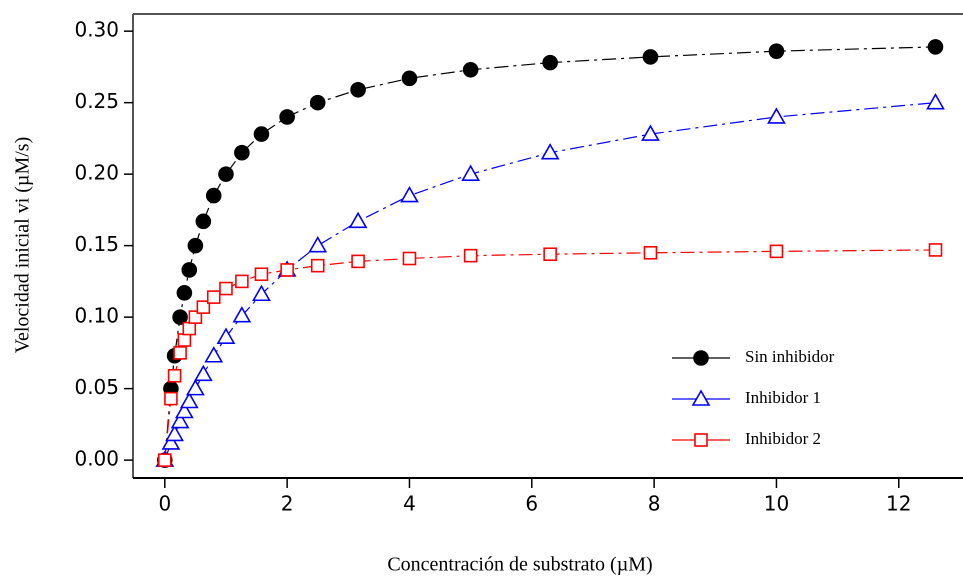  I want to click on y-axis-label: Velocidad inicial vi (µM/s), so click(23, 245).